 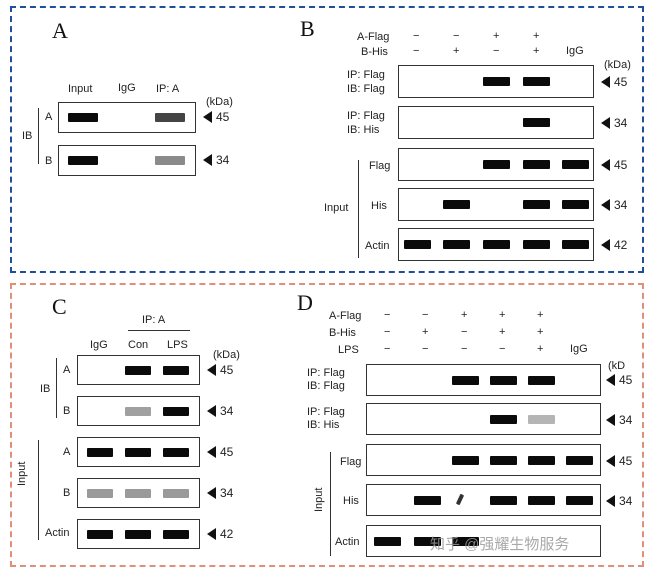 I want to click on panel-b-igg: IgG, so click(x=575, y=51).